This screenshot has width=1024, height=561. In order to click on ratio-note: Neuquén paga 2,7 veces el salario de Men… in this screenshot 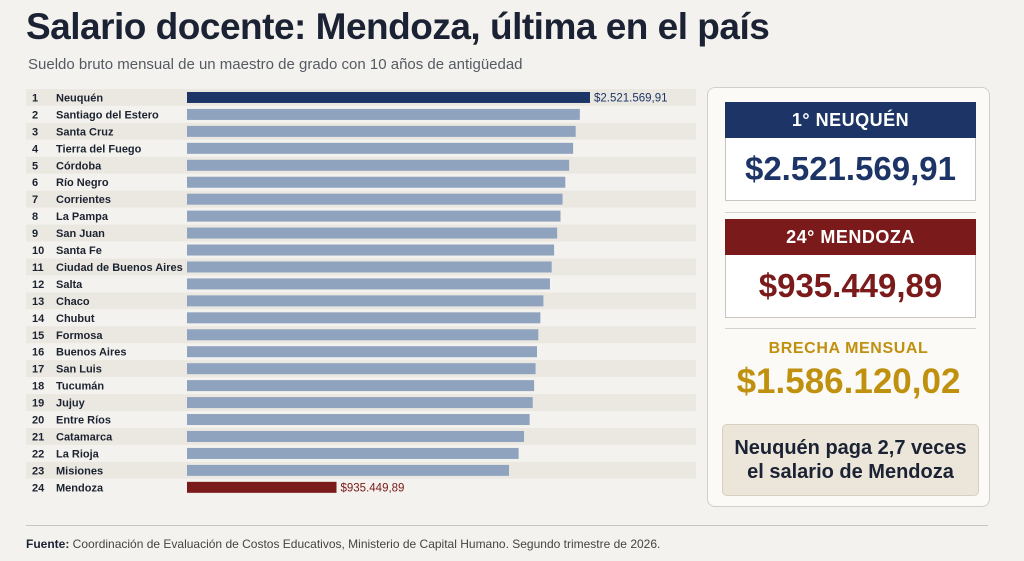, I will do `click(850, 460)`.